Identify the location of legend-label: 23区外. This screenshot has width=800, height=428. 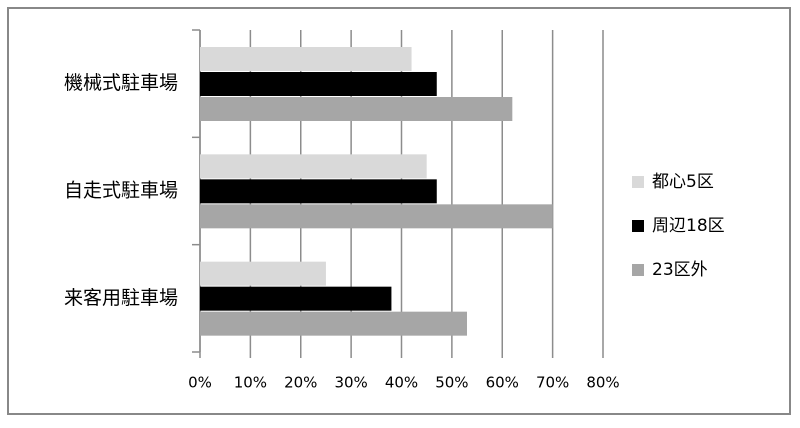
(680, 270).